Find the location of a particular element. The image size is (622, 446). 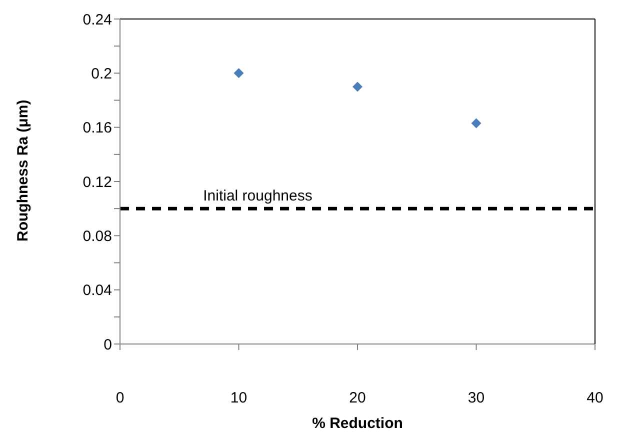

y-tick-label: 0.04 is located at coordinates (97, 291).